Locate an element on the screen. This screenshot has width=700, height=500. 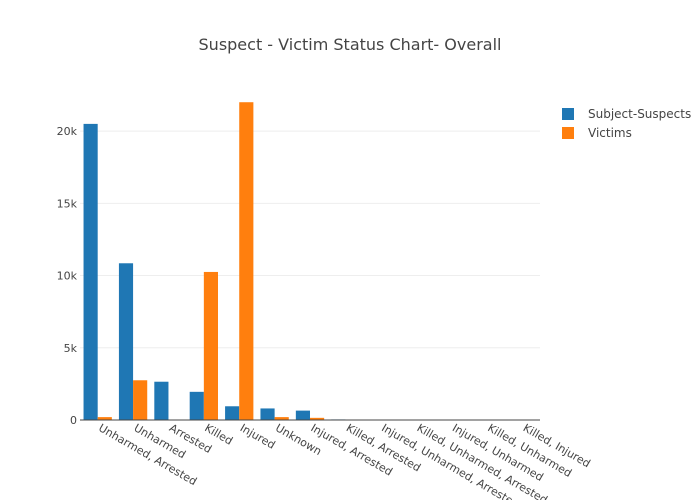
legend-label: Victims is located at coordinates (610, 133).